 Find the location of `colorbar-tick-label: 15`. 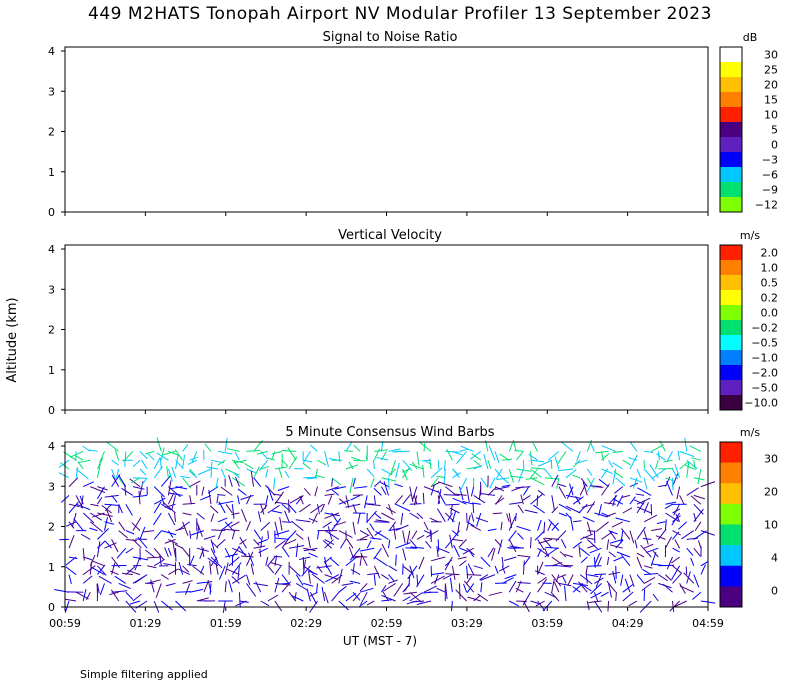

colorbar-tick-label: 15 is located at coordinates (771, 100).